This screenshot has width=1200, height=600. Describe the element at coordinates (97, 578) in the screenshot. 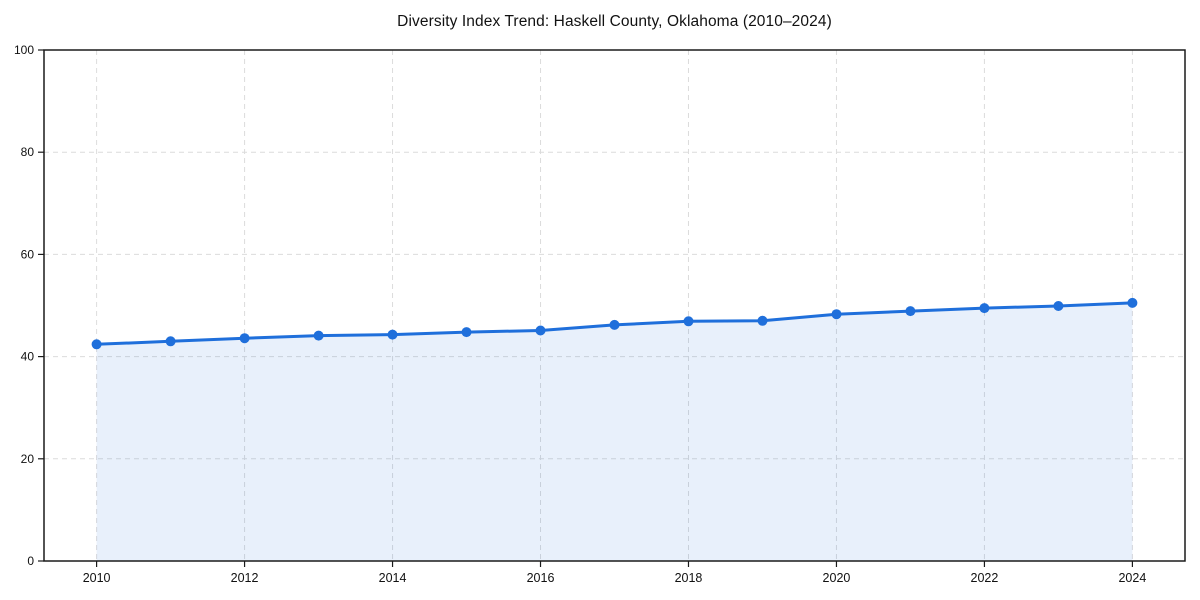

I see `x-tick-label: 2010` at that location.